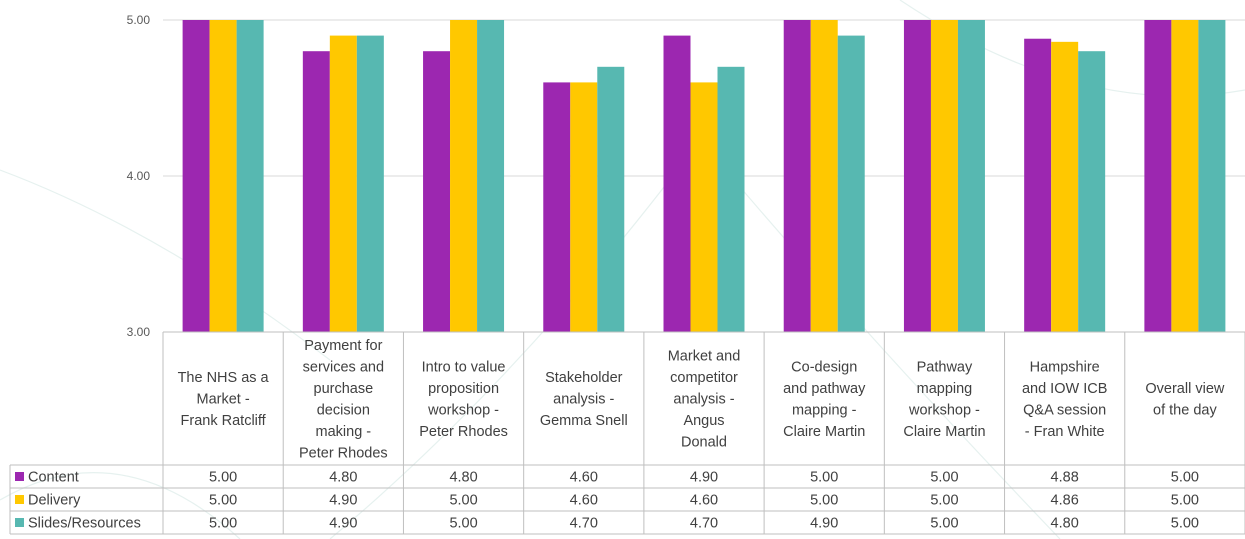  I want to click on category-label-line: Frank Ratcliff, so click(224, 421).